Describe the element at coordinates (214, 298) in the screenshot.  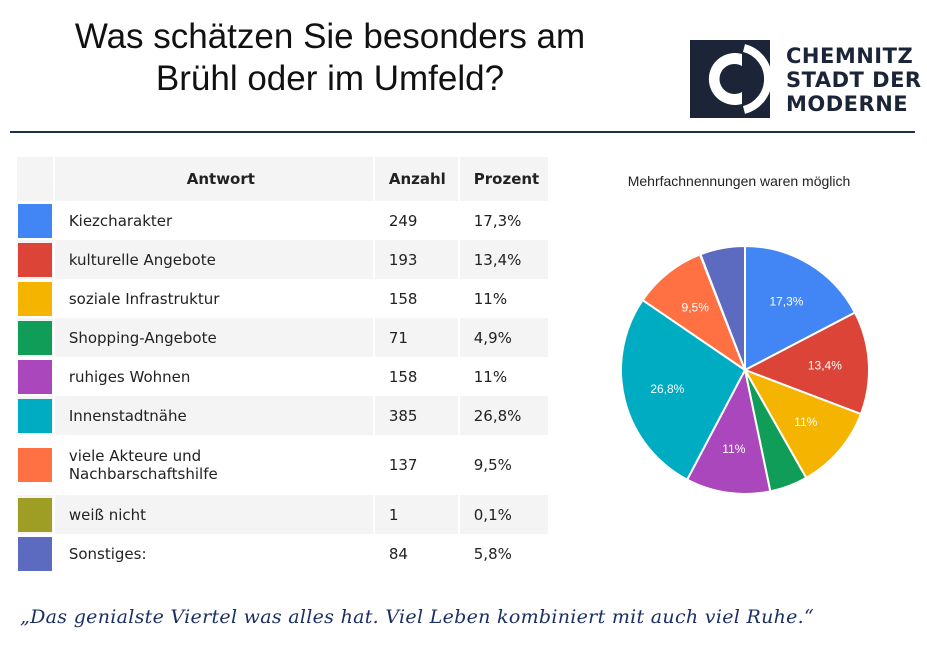
I see `answer-cell: soziale Infrastruktur` at that location.